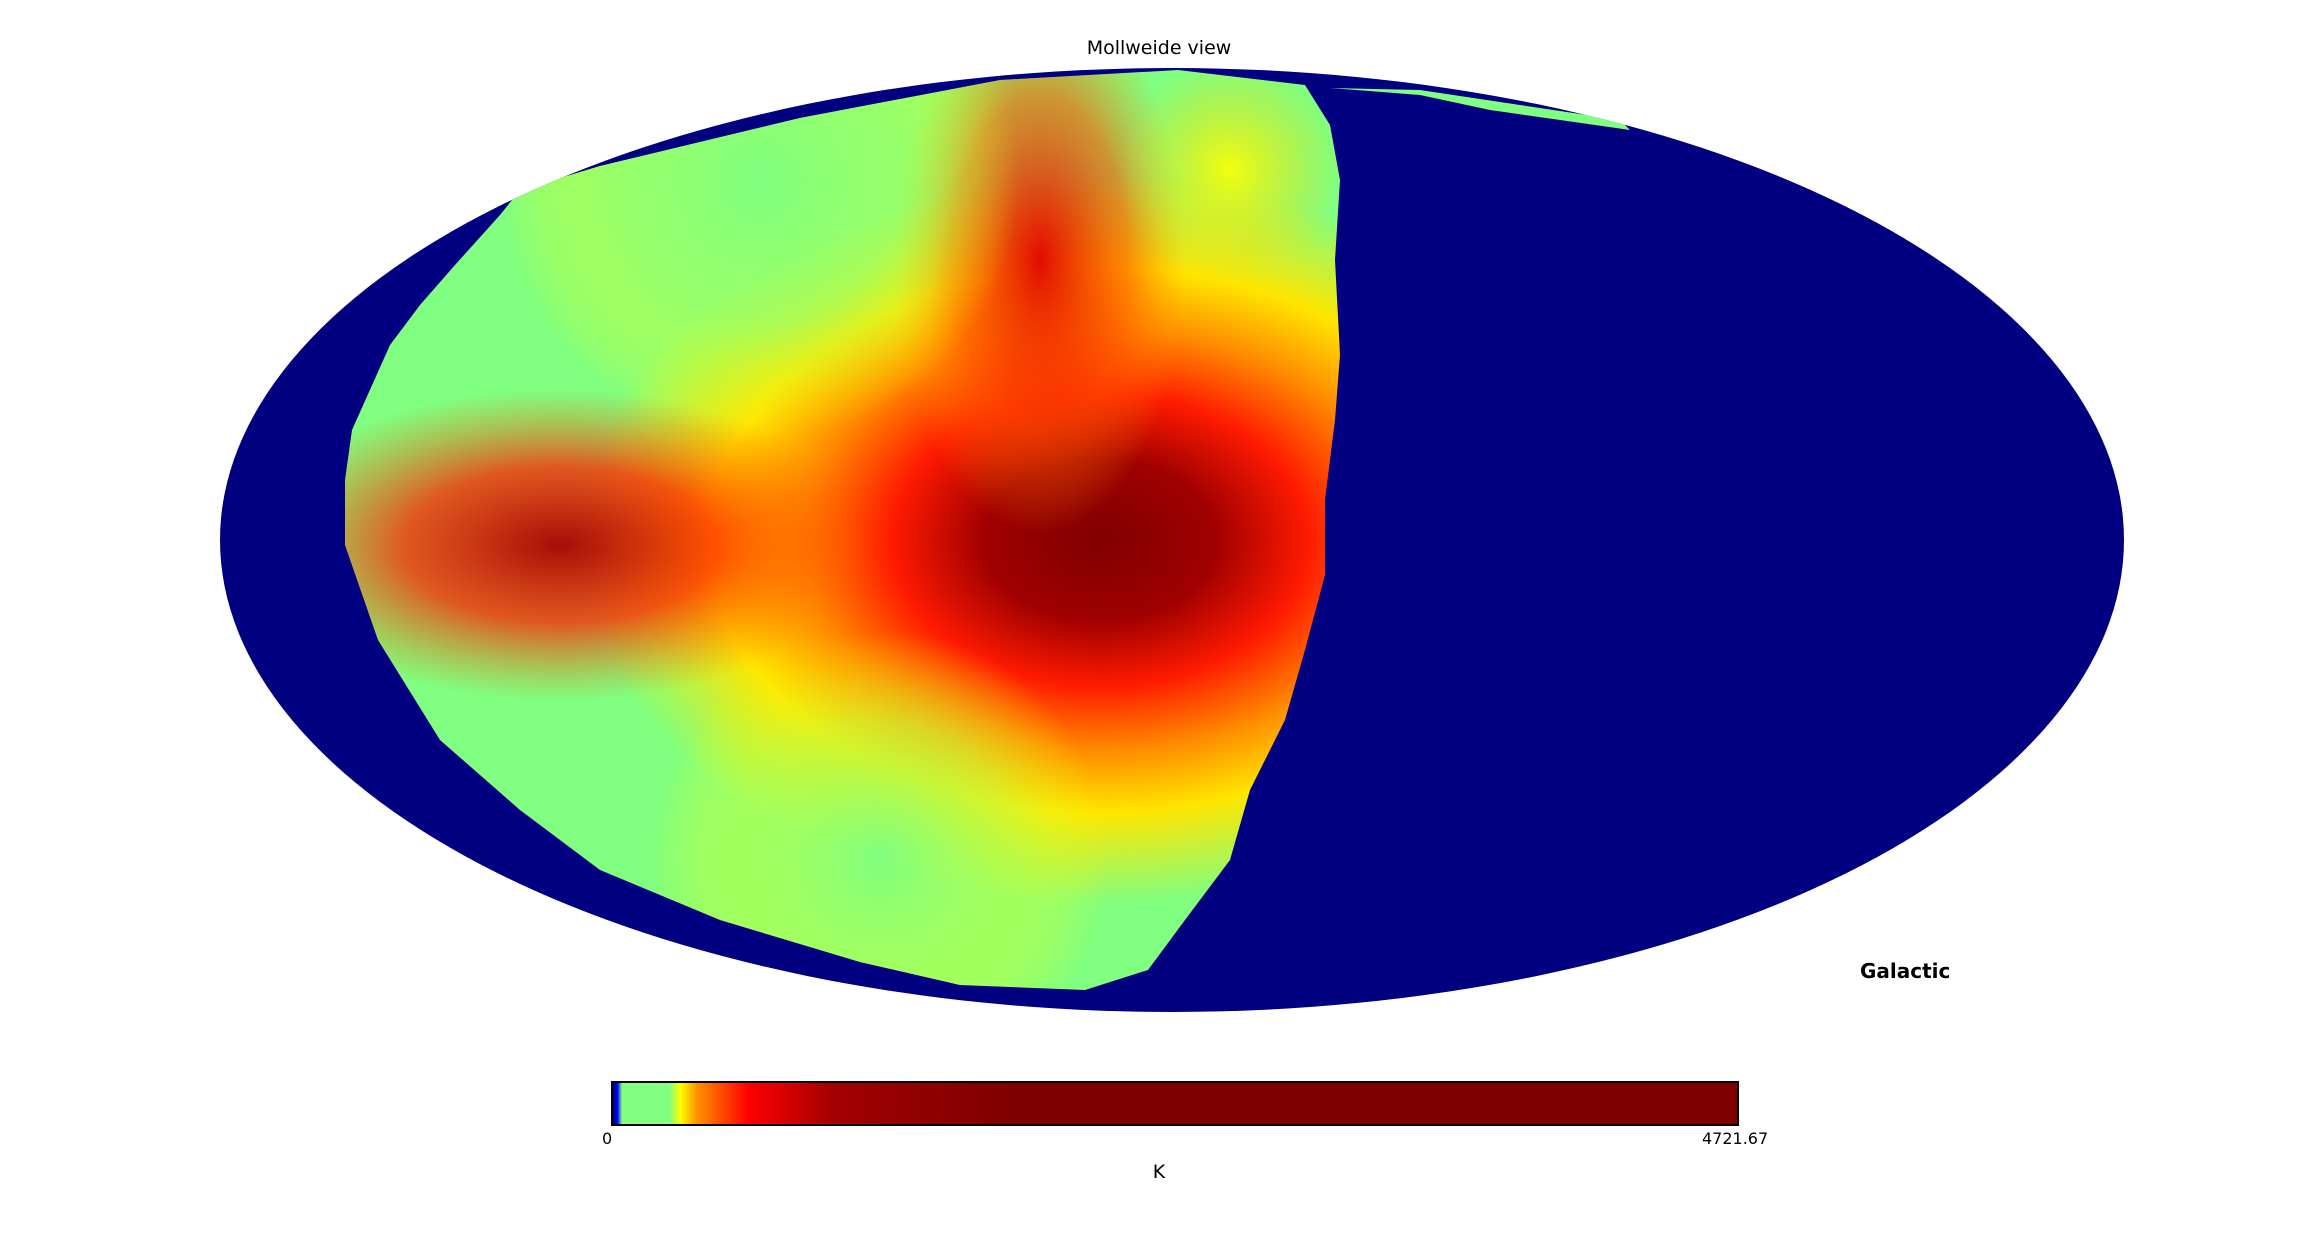 This screenshot has width=2318, height=1242. I want to click on colorbar-max-label: 4721.67, so click(1735, 1138).